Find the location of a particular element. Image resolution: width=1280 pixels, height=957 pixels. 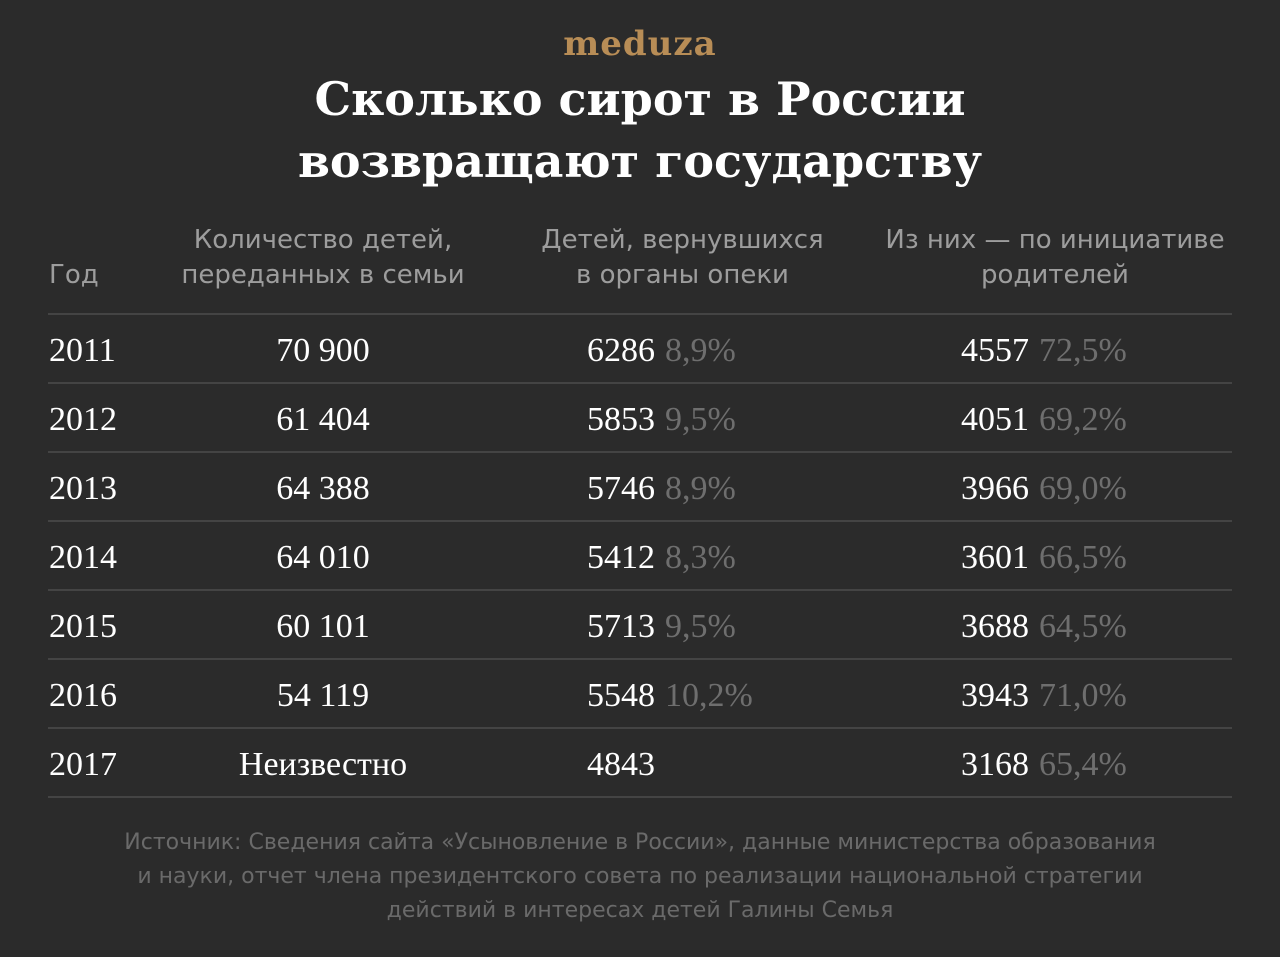

table-row: 2013 64 388 5746 8,9% 3966 69,0% is located at coordinates (640, 488).